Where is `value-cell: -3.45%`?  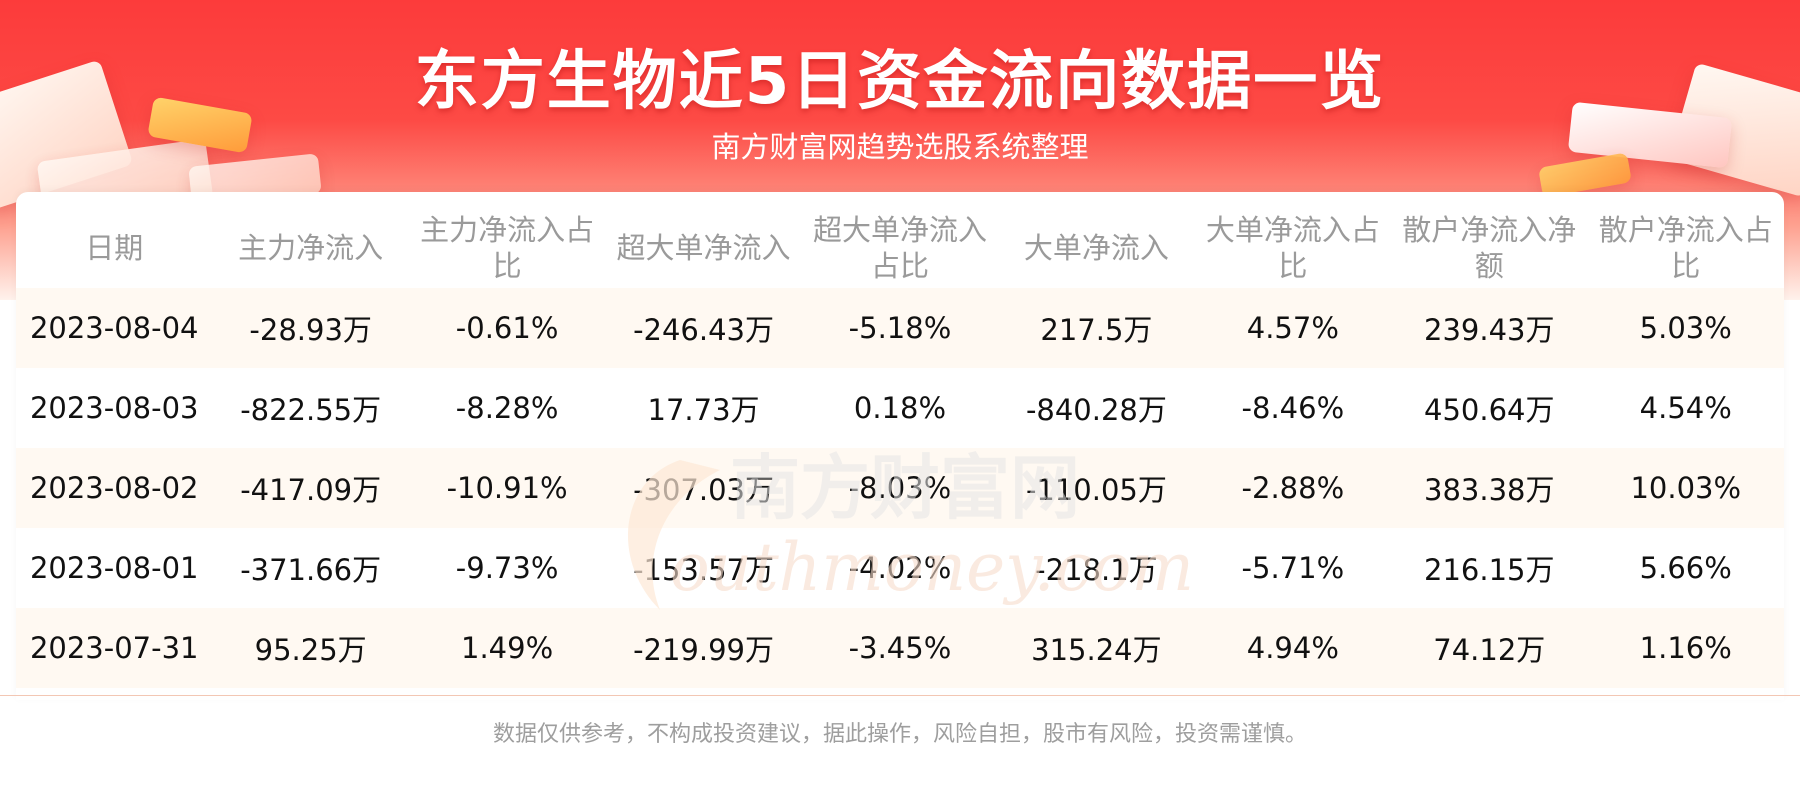 value-cell: -3.45% is located at coordinates (900, 648).